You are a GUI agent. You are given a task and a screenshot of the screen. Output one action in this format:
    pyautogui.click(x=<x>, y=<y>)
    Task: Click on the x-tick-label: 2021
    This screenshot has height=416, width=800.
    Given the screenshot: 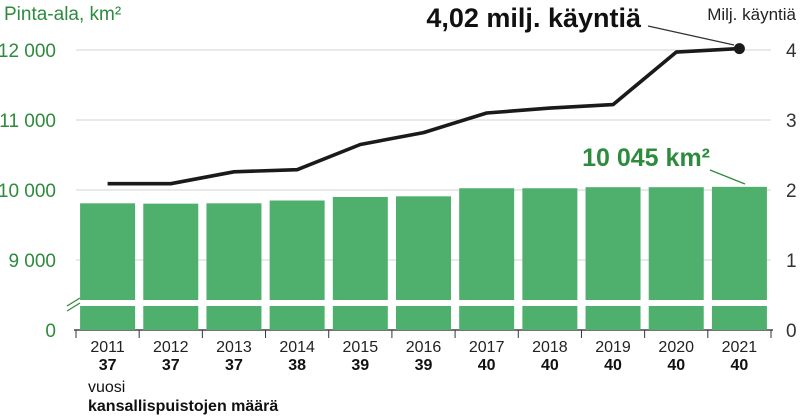 What is the action you would take?
    pyautogui.click(x=740, y=347)
    